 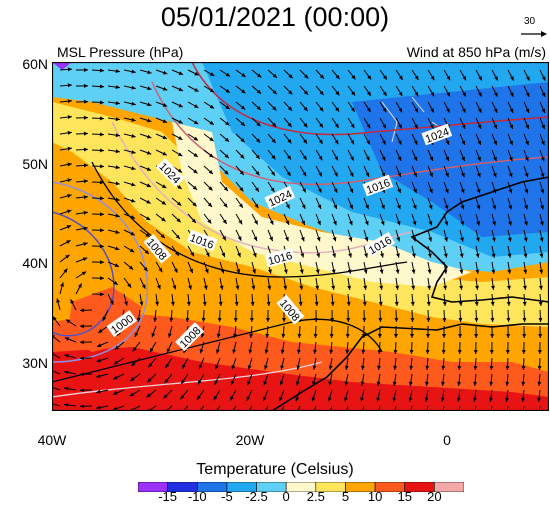 I want to click on colorbar-tick-label: -5, so click(x=227, y=496).